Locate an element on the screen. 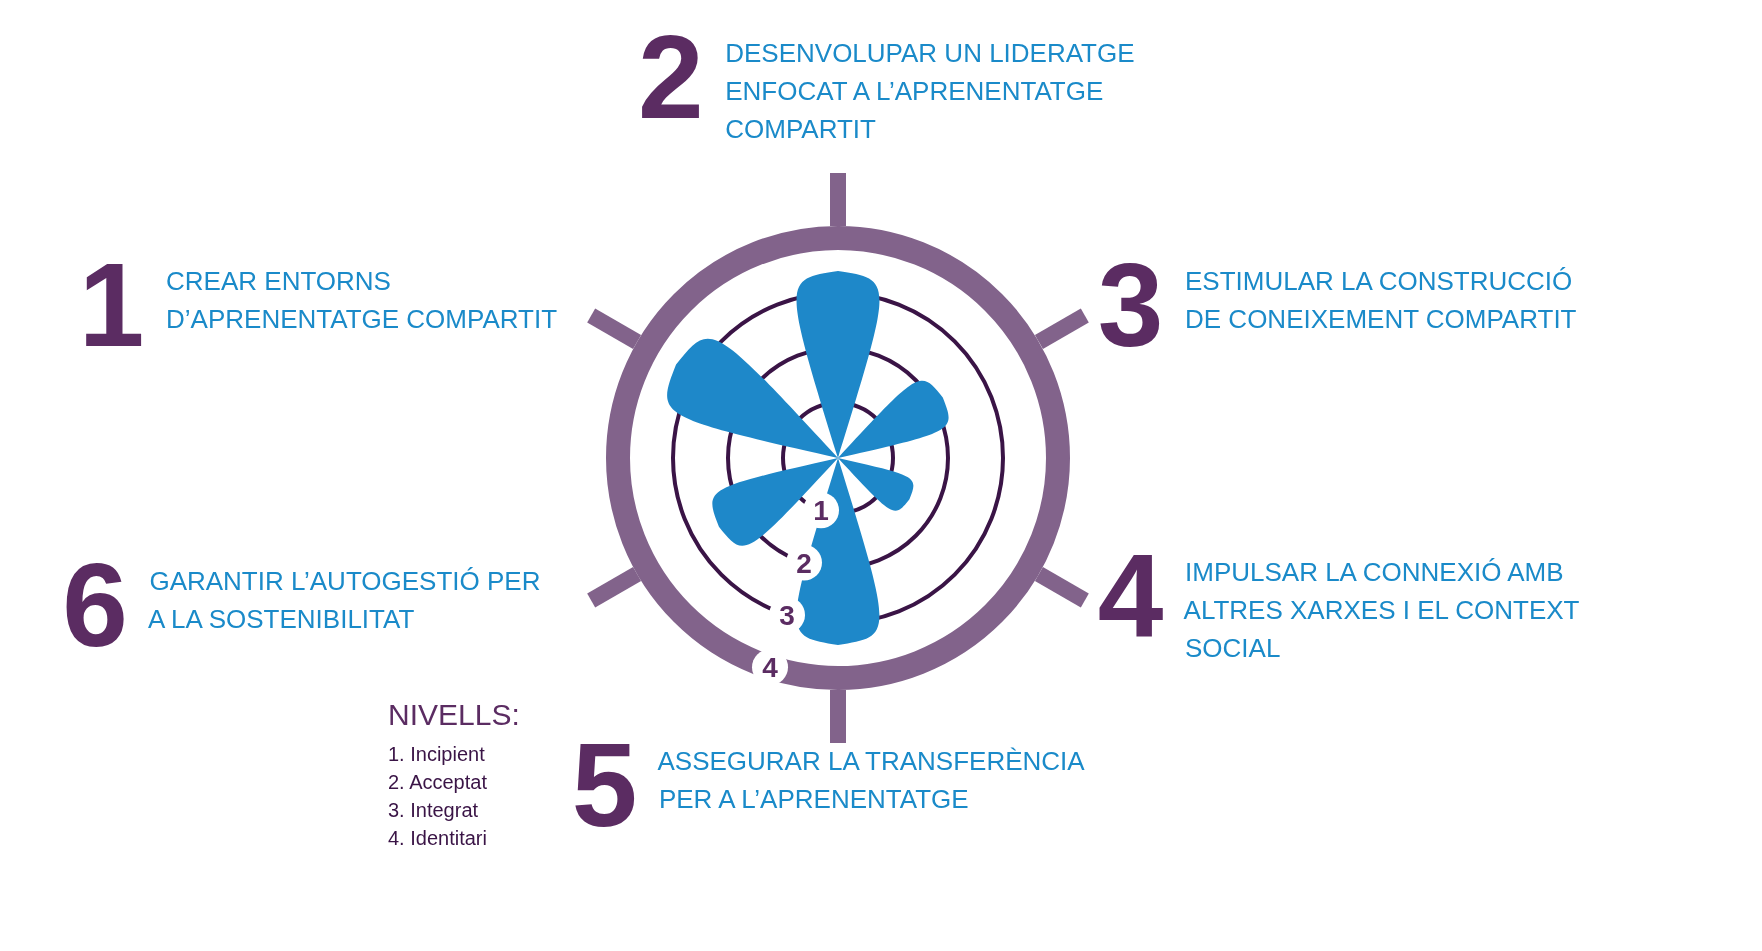 Image resolution: width=1762 pixels, height=951 pixels. y-tick-label: 4 is located at coordinates (770, 668).